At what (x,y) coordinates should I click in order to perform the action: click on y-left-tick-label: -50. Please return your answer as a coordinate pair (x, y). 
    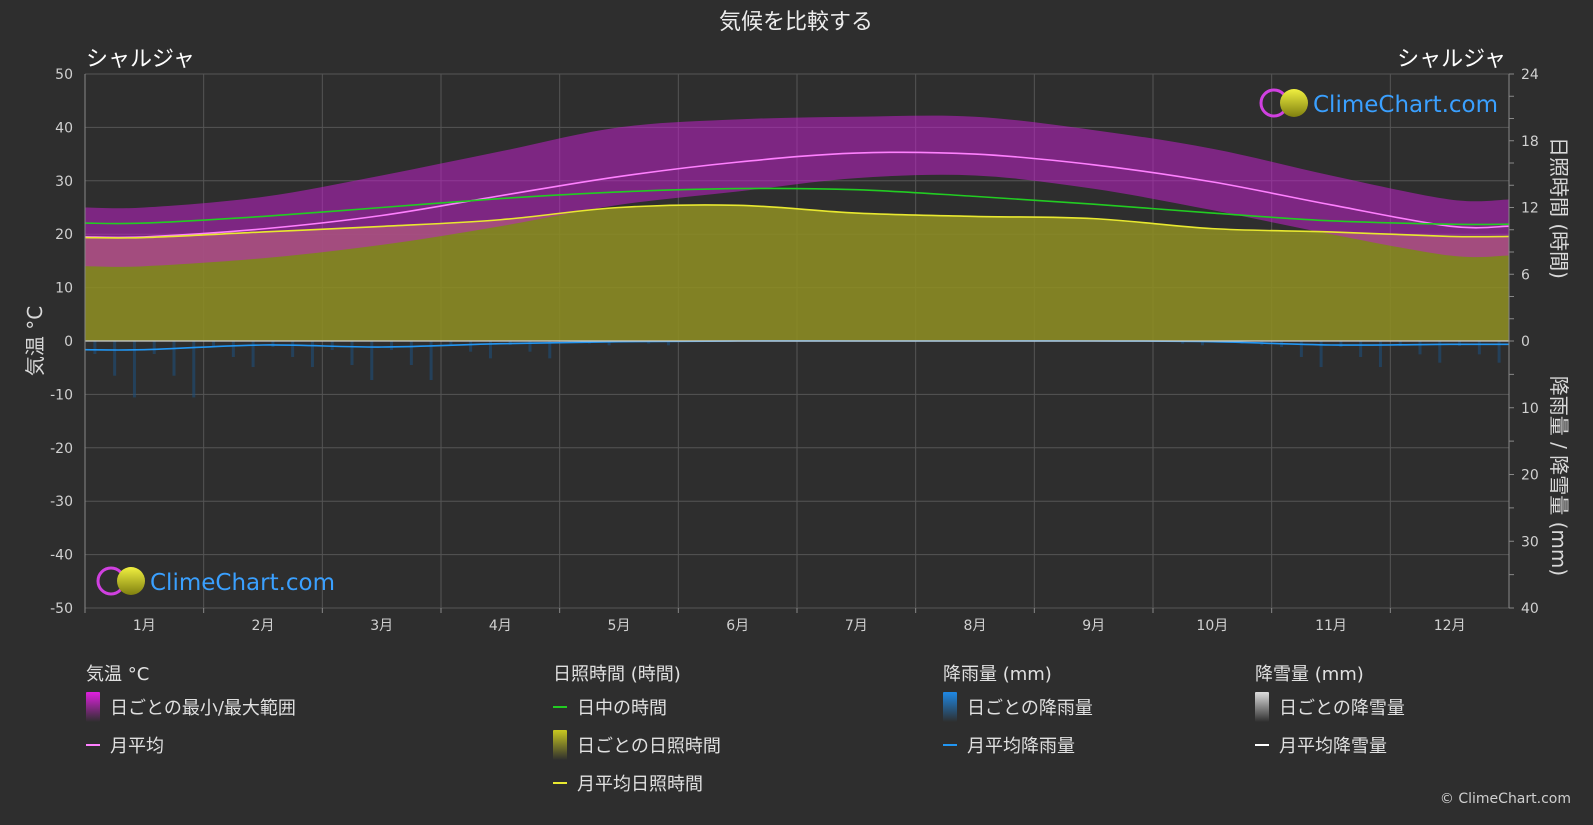
    Looking at the image, I should click on (61, 609).